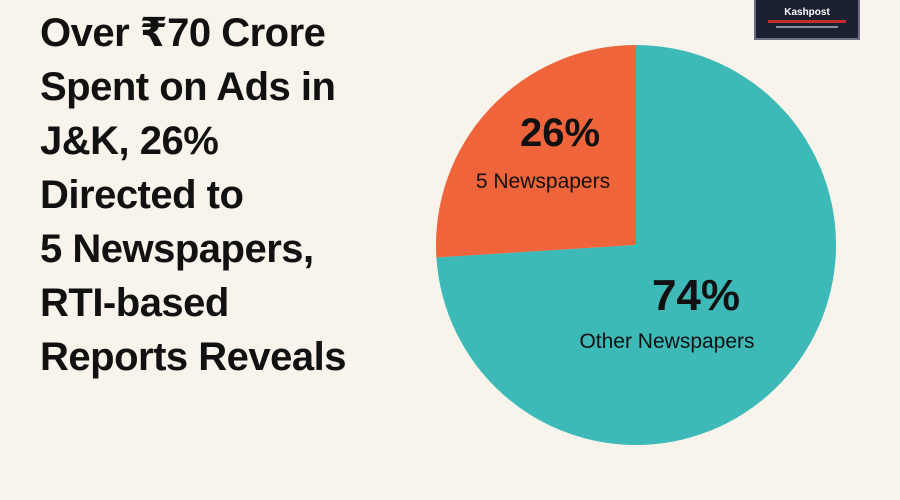 Image resolution: width=900 pixels, height=500 pixels. I want to click on pie-slice-5-newspapers, so click(536, 151).